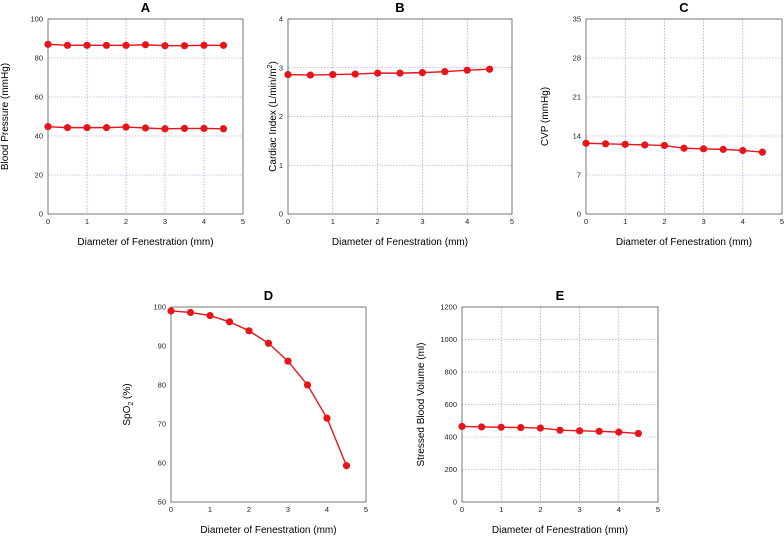 This screenshot has height=538, width=784. Describe the element at coordinates (36, 19) in the screenshot. I see `y-tick-label: 100` at that location.